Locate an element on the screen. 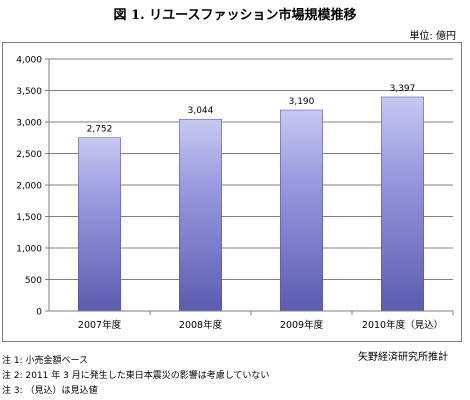 The image size is (470, 400). x-tick-label: 2010年度（見込） is located at coordinates (402, 325).